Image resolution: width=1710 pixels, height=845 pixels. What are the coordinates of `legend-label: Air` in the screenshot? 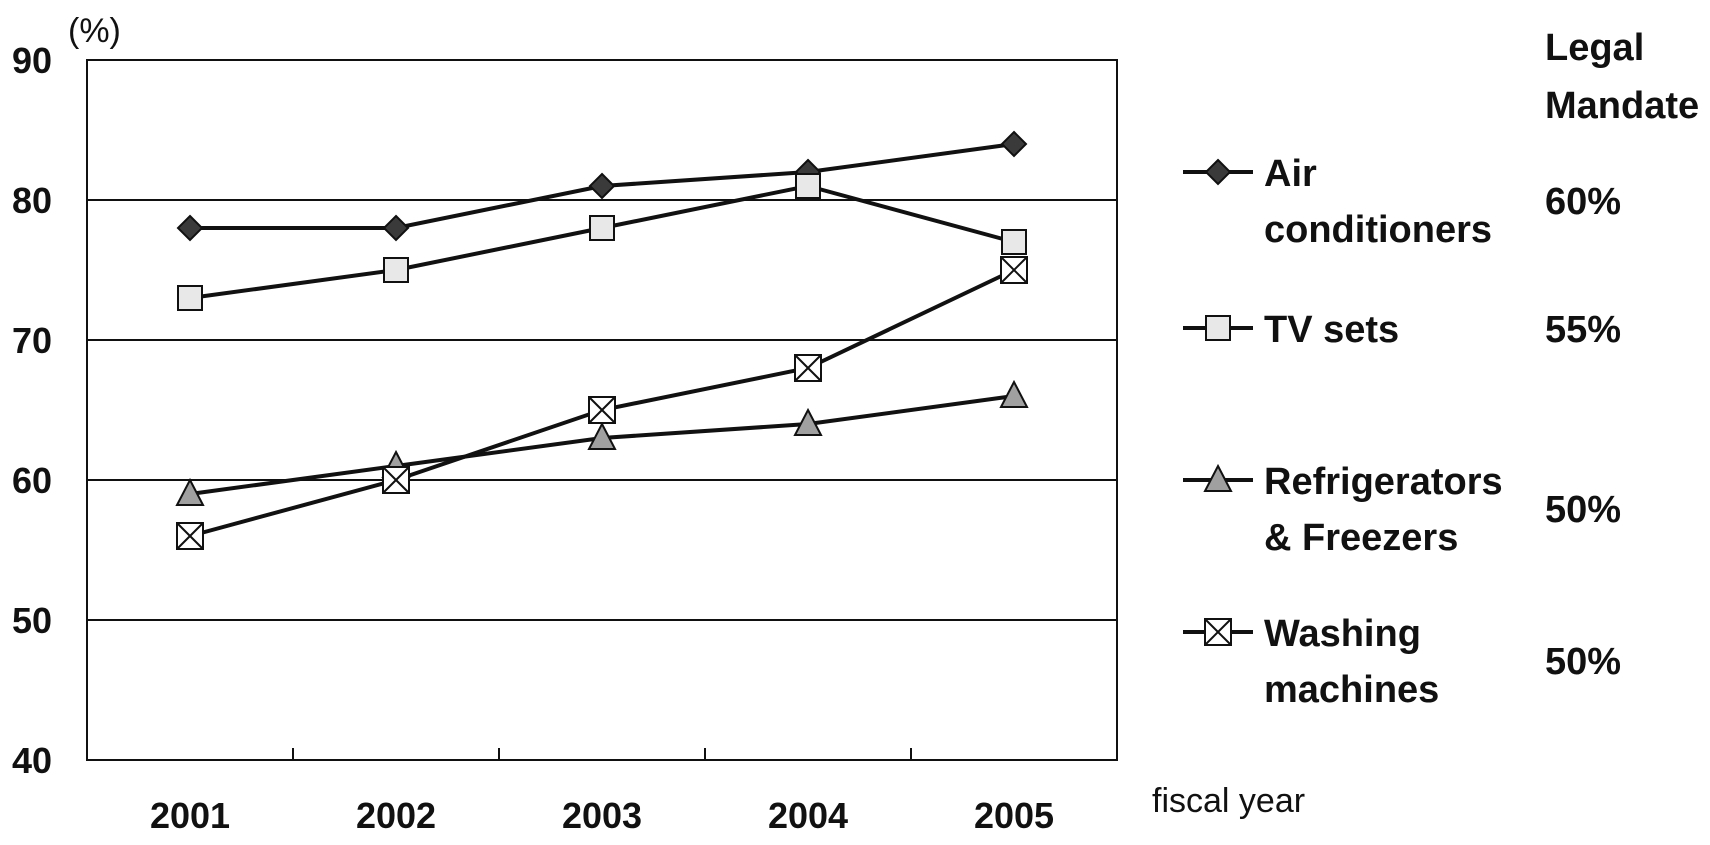 It's located at (1290, 174).